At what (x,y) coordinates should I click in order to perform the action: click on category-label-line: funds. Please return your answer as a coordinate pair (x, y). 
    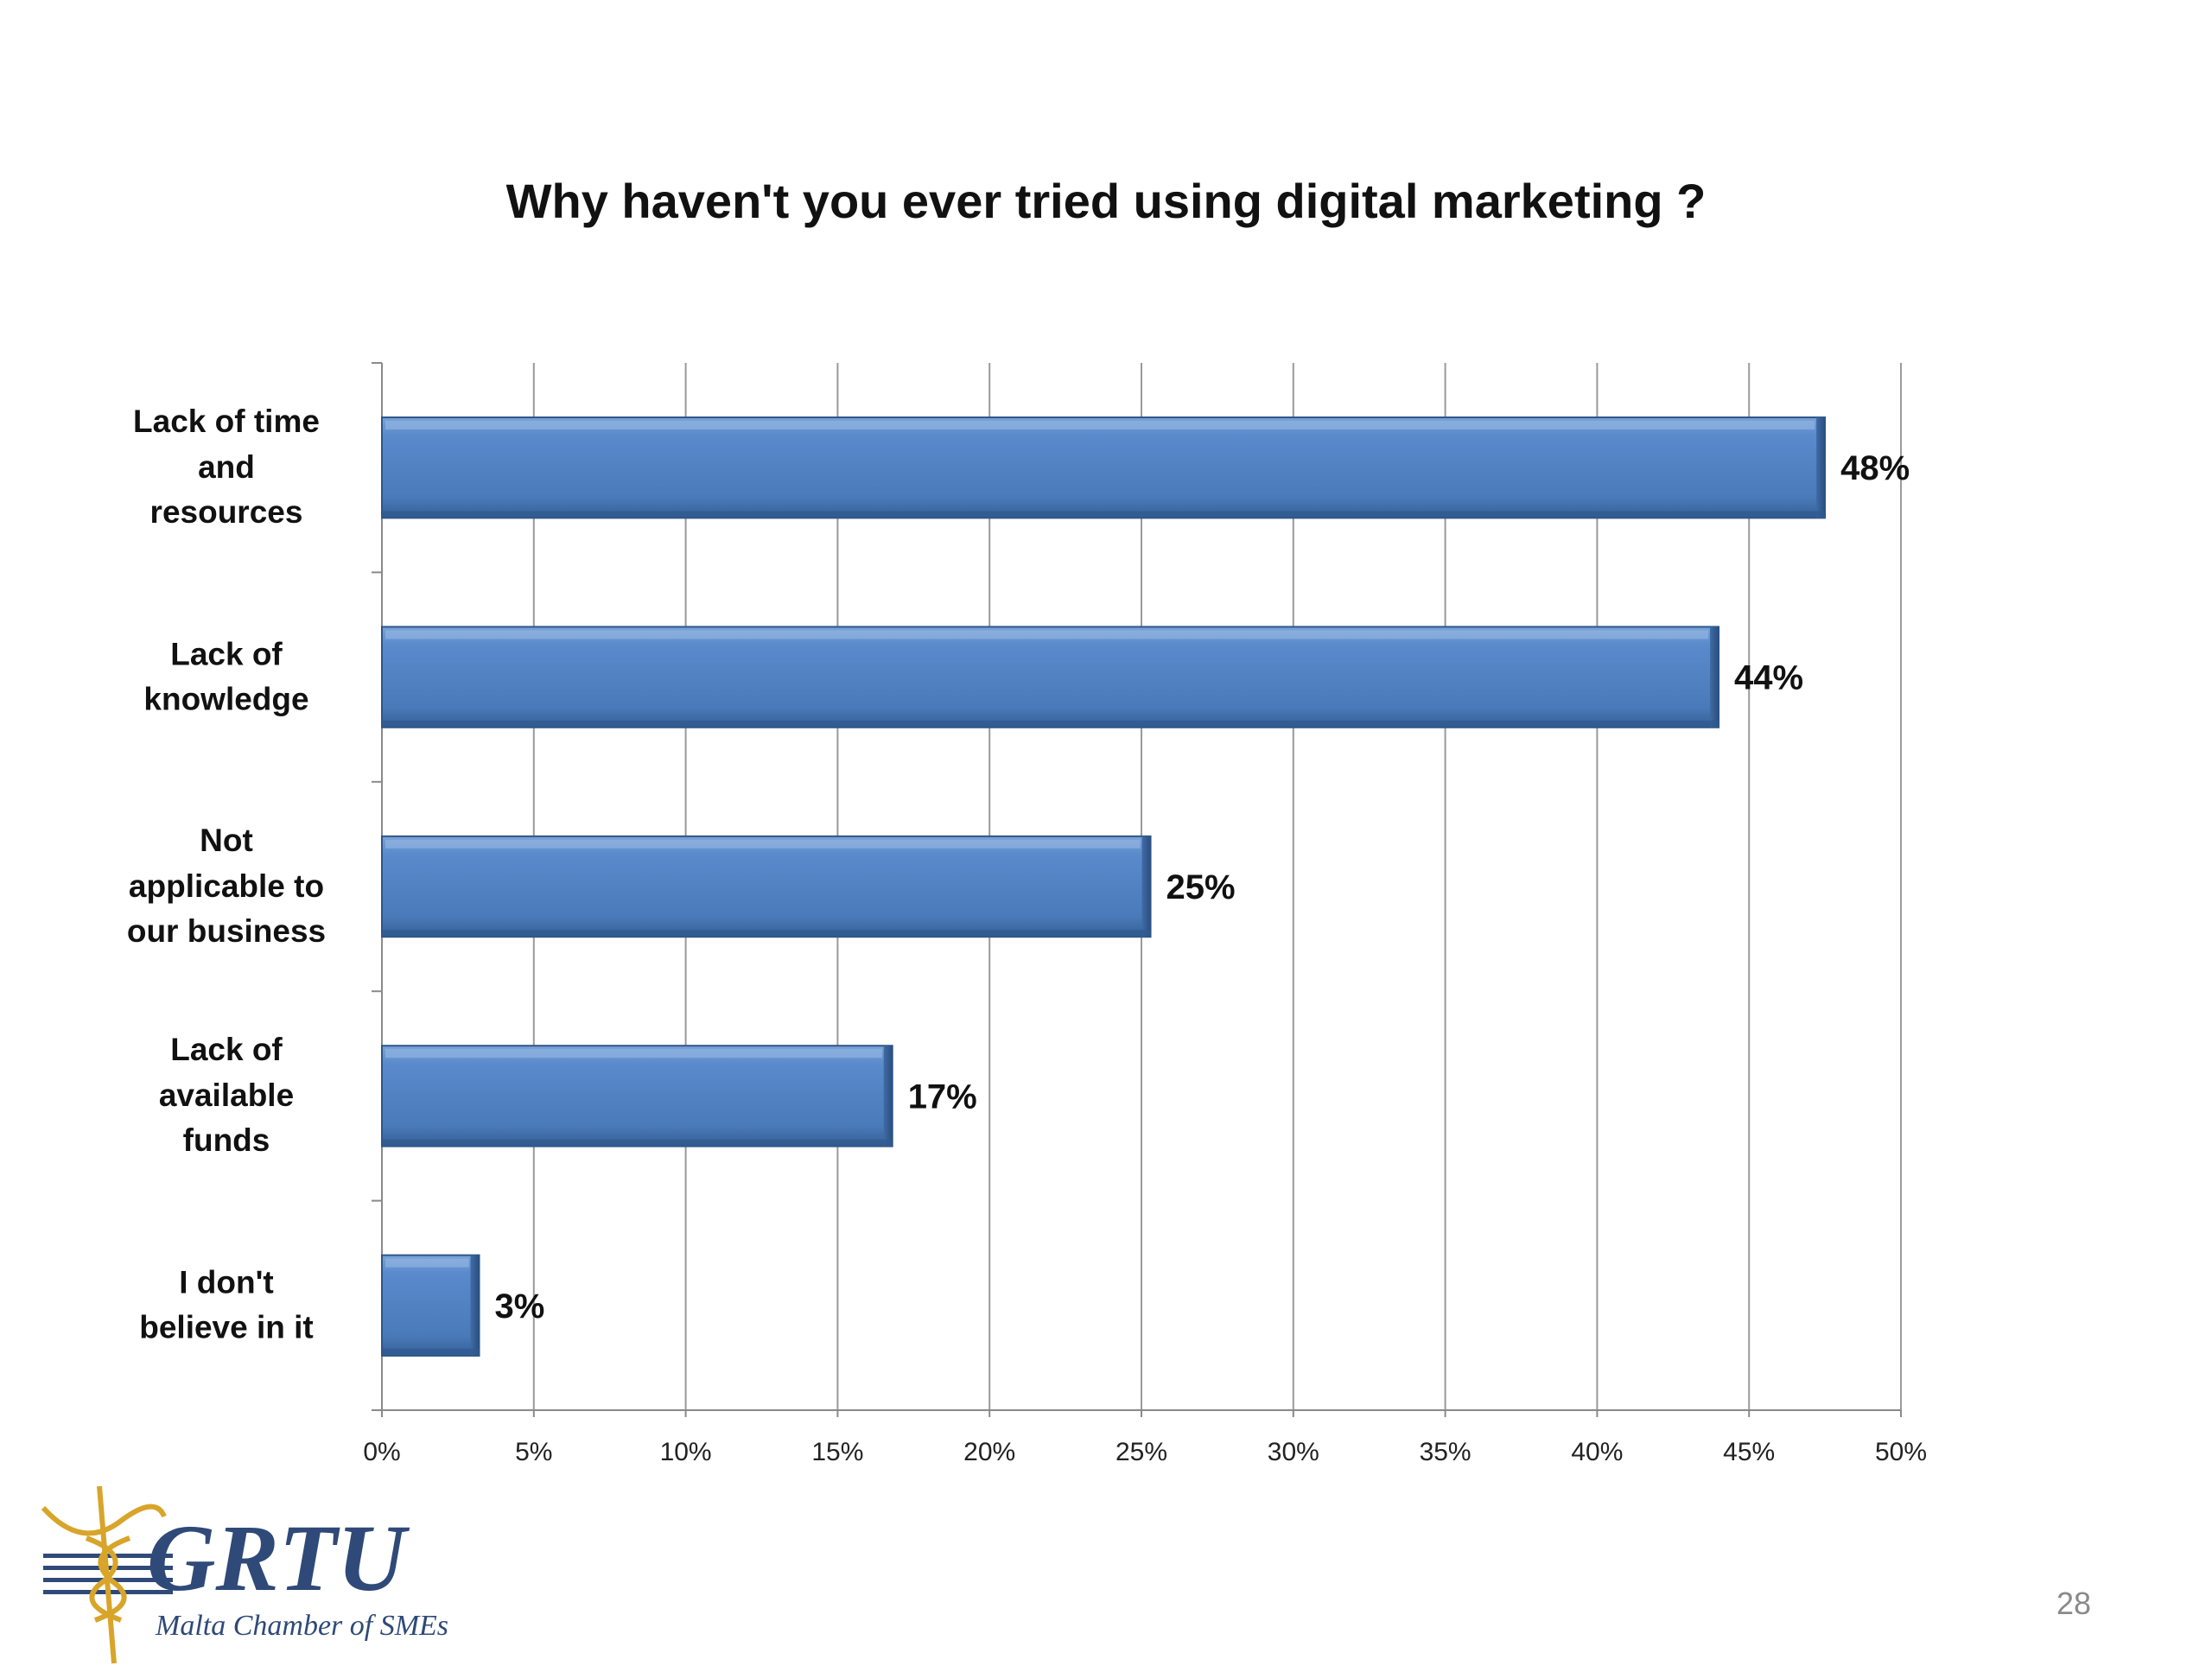
    Looking at the image, I should click on (226, 1140).